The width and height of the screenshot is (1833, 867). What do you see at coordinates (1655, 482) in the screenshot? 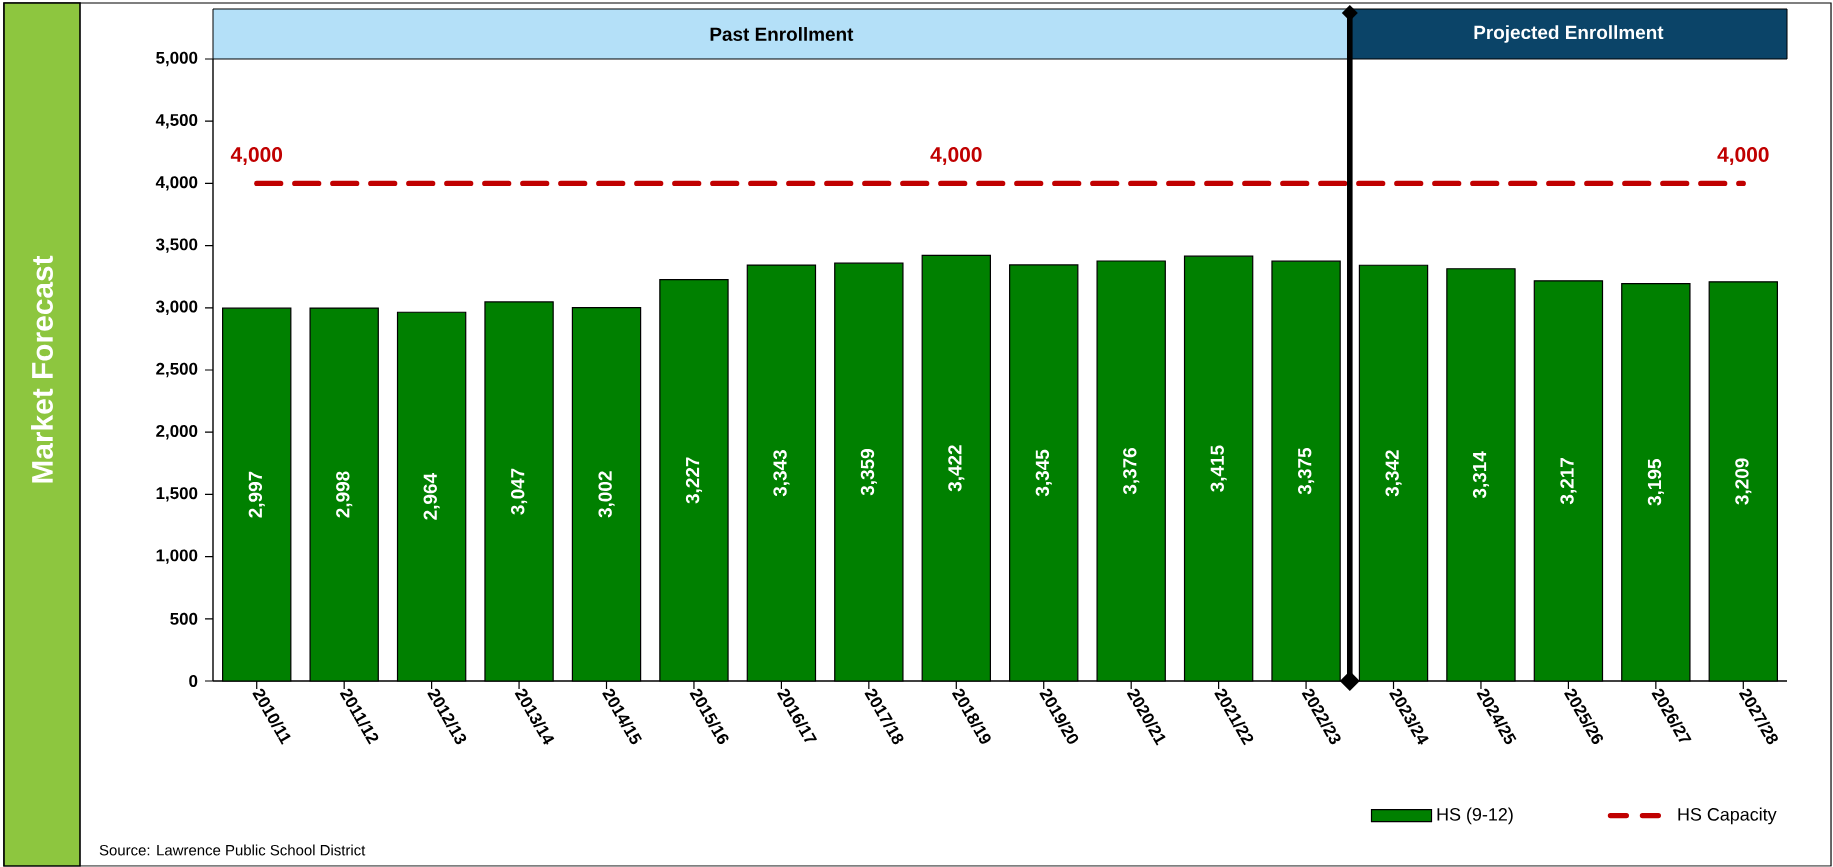
I see `data-label: 3,195` at bounding box center [1655, 482].